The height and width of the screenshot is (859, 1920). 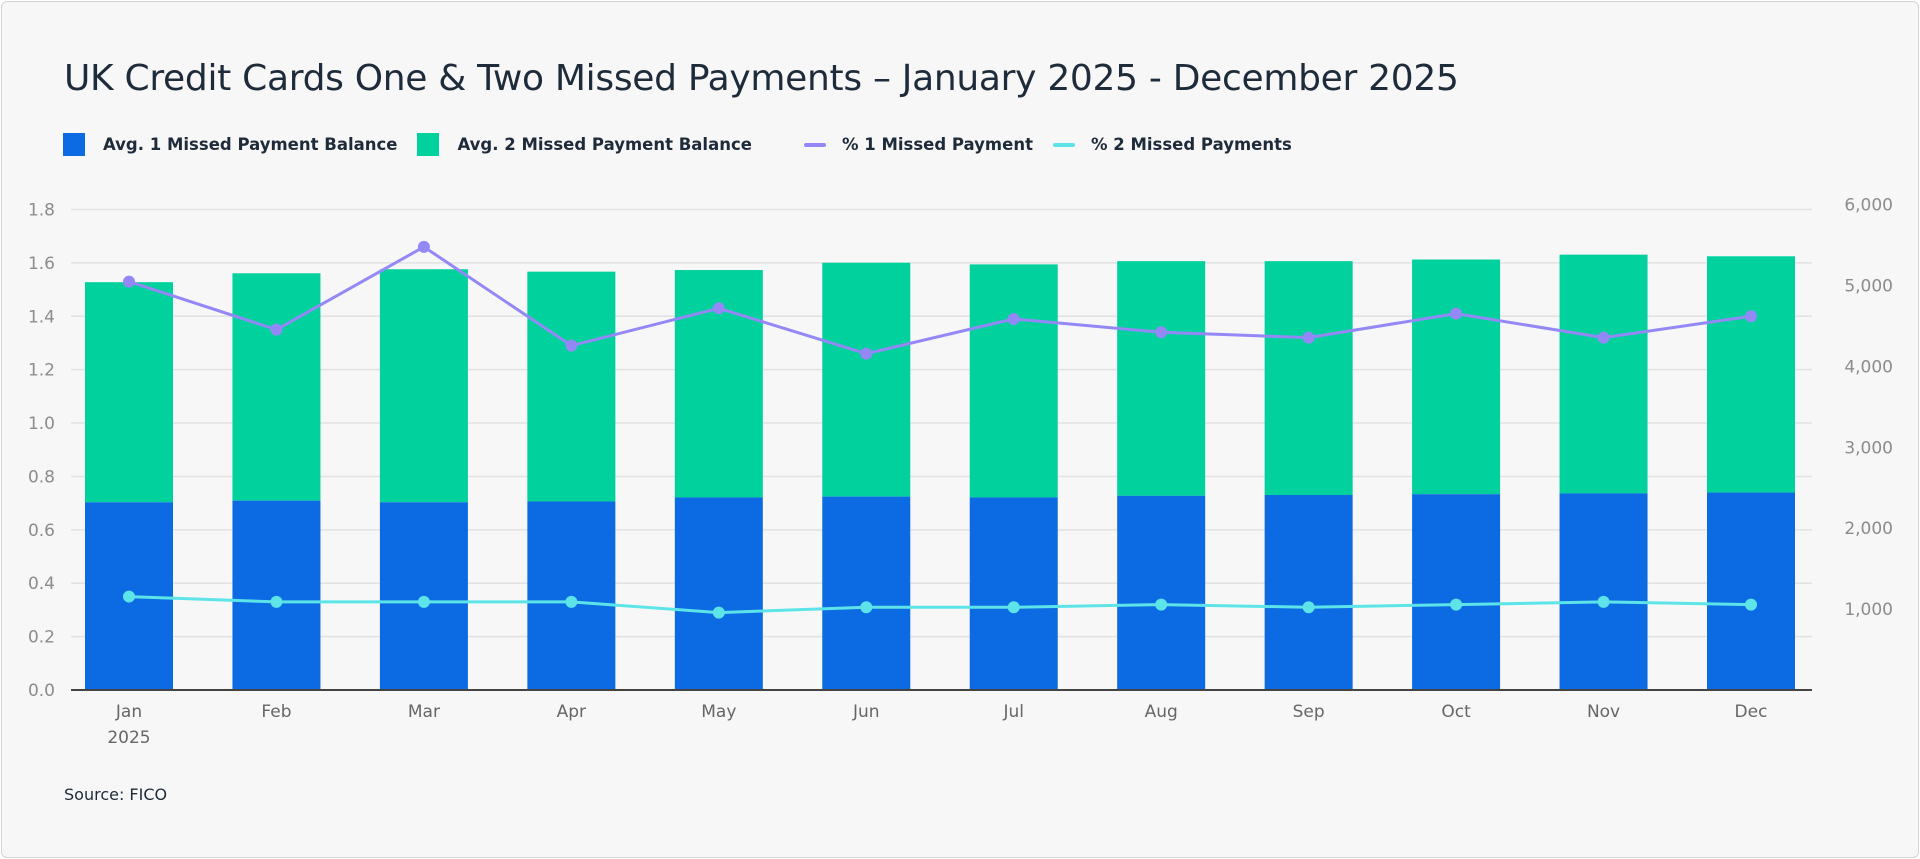 I want to click on y-left-tick-label: 0.8, so click(x=41, y=477).